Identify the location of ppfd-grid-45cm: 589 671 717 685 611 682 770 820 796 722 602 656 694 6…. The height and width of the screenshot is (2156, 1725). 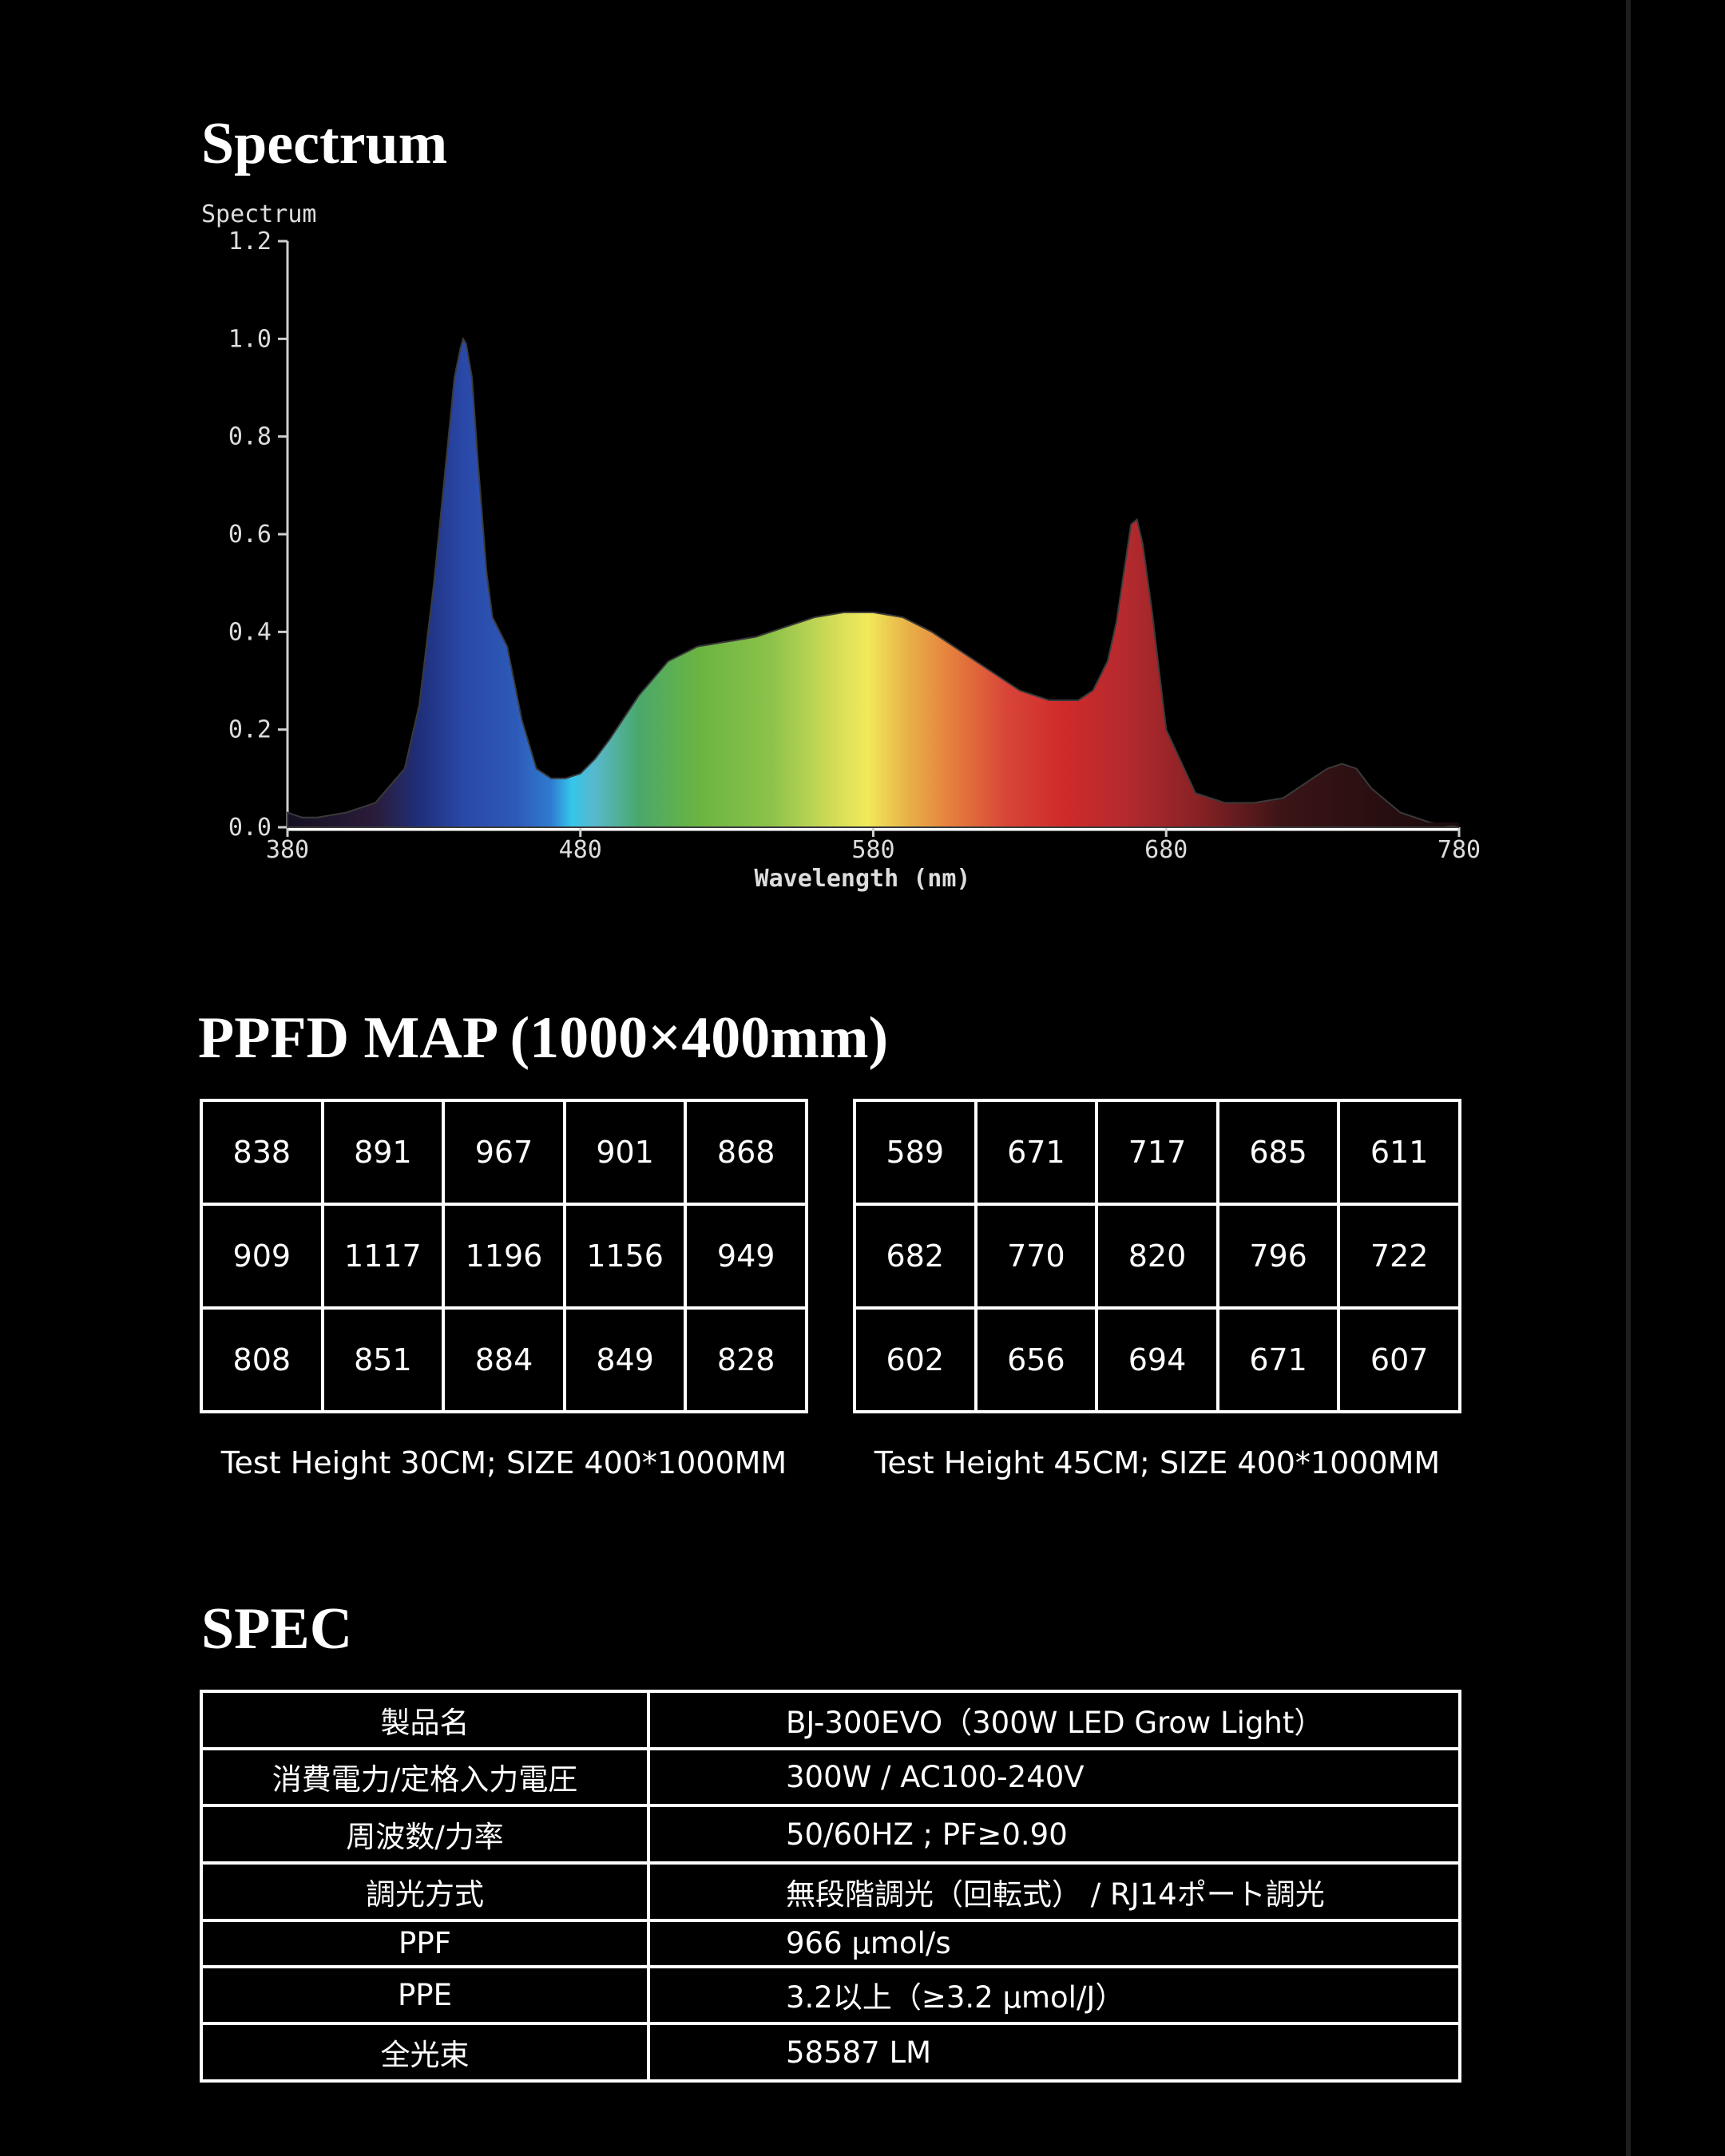
(1157, 1256).